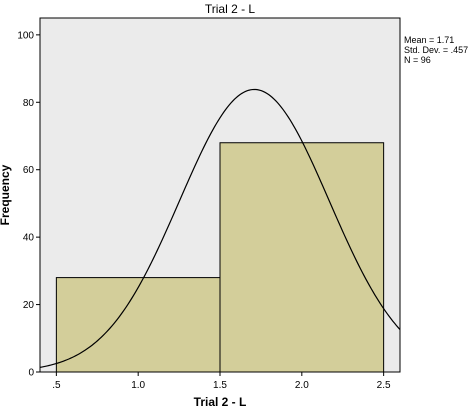 Image resolution: width=474 pixels, height=413 pixels. I want to click on stats-std-dev: Std. Dev. = .457, so click(436, 50).